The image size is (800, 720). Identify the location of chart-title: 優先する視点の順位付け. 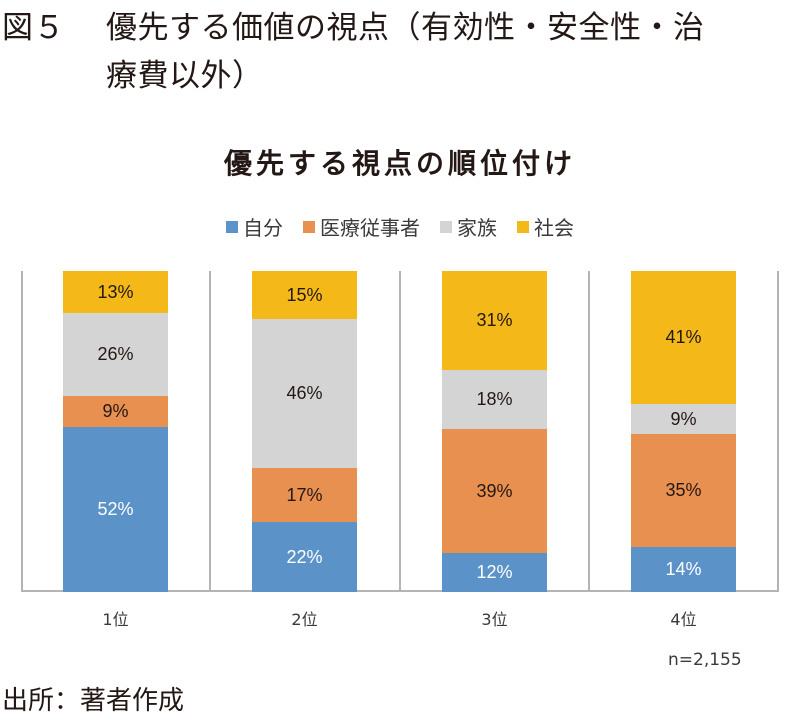
(399, 163).